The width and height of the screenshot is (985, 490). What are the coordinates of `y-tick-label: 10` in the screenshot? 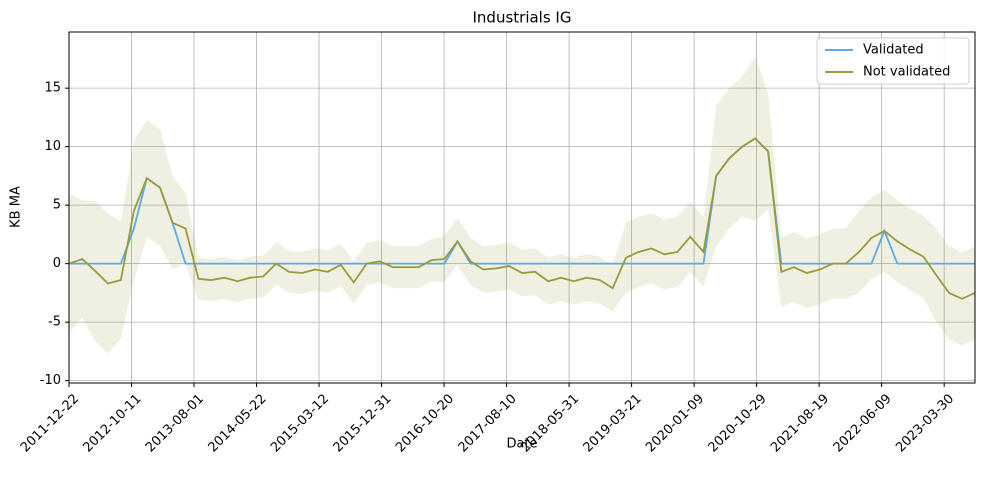 It's located at (52, 146).